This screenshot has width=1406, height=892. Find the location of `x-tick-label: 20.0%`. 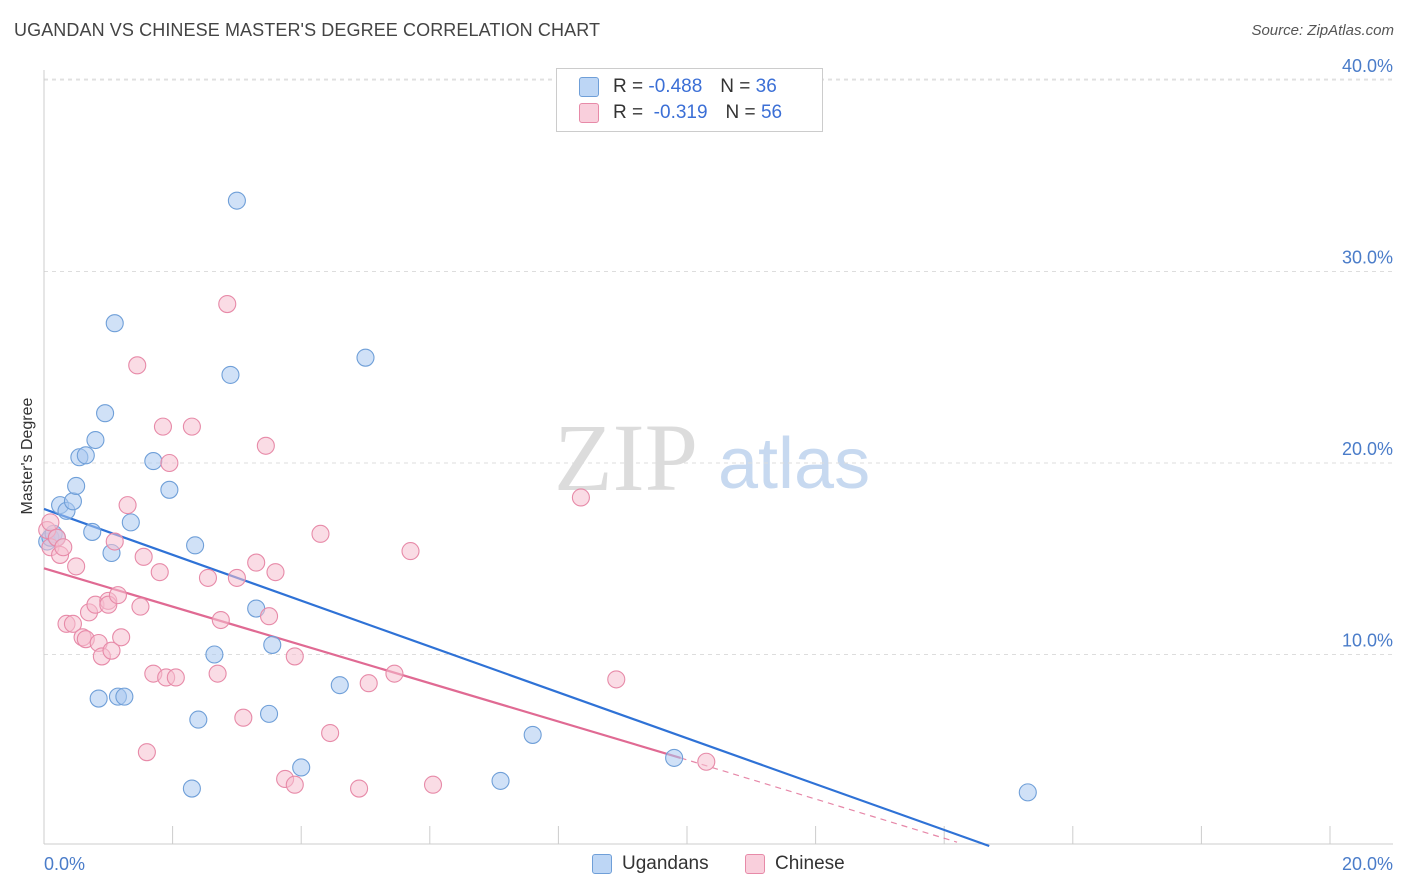

x-tick-label: 20.0% is located at coordinates (1367, 864).